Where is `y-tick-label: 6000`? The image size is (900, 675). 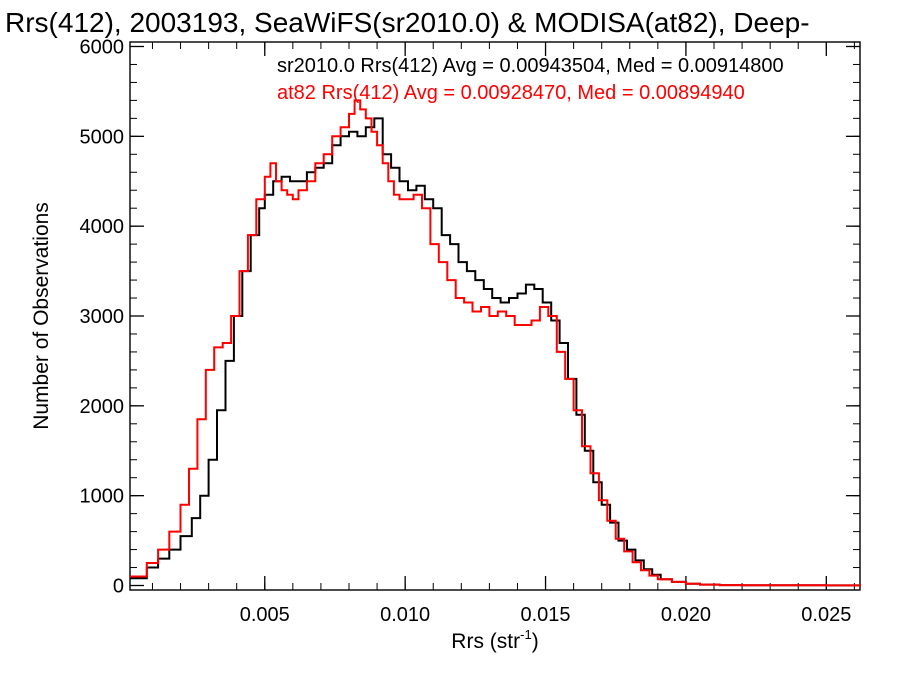
y-tick-label: 6000 is located at coordinates (102, 47).